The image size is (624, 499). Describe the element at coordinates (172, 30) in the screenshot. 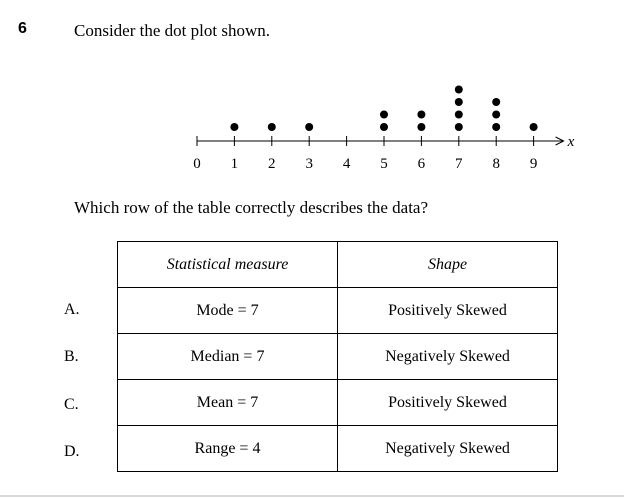

I see `question-prompt: Consider the dot plot shown.` at that location.